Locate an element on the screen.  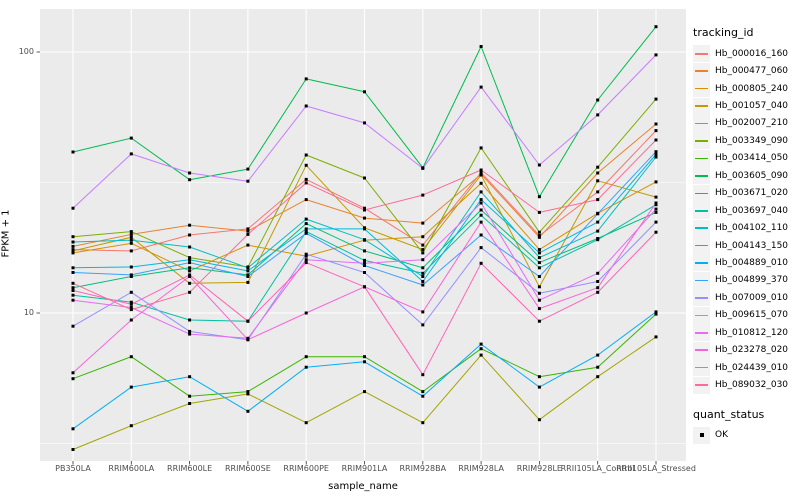
legend-item-Hb_004102_110: Hb_004102_110 is located at coordinates (746, 228).